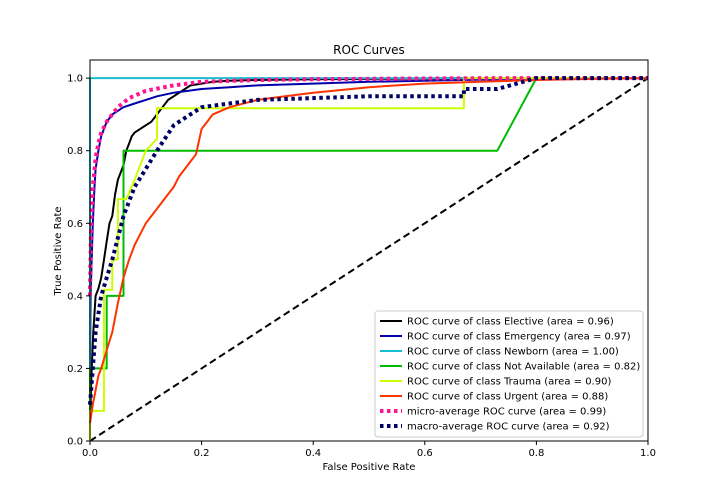 Image resolution: width=720 pixels, height=504 pixels. What do you see at coordinates (75, 296) in the screenshot?
I see `y-tick-label: 0.4` at bounding box center [75, 296].